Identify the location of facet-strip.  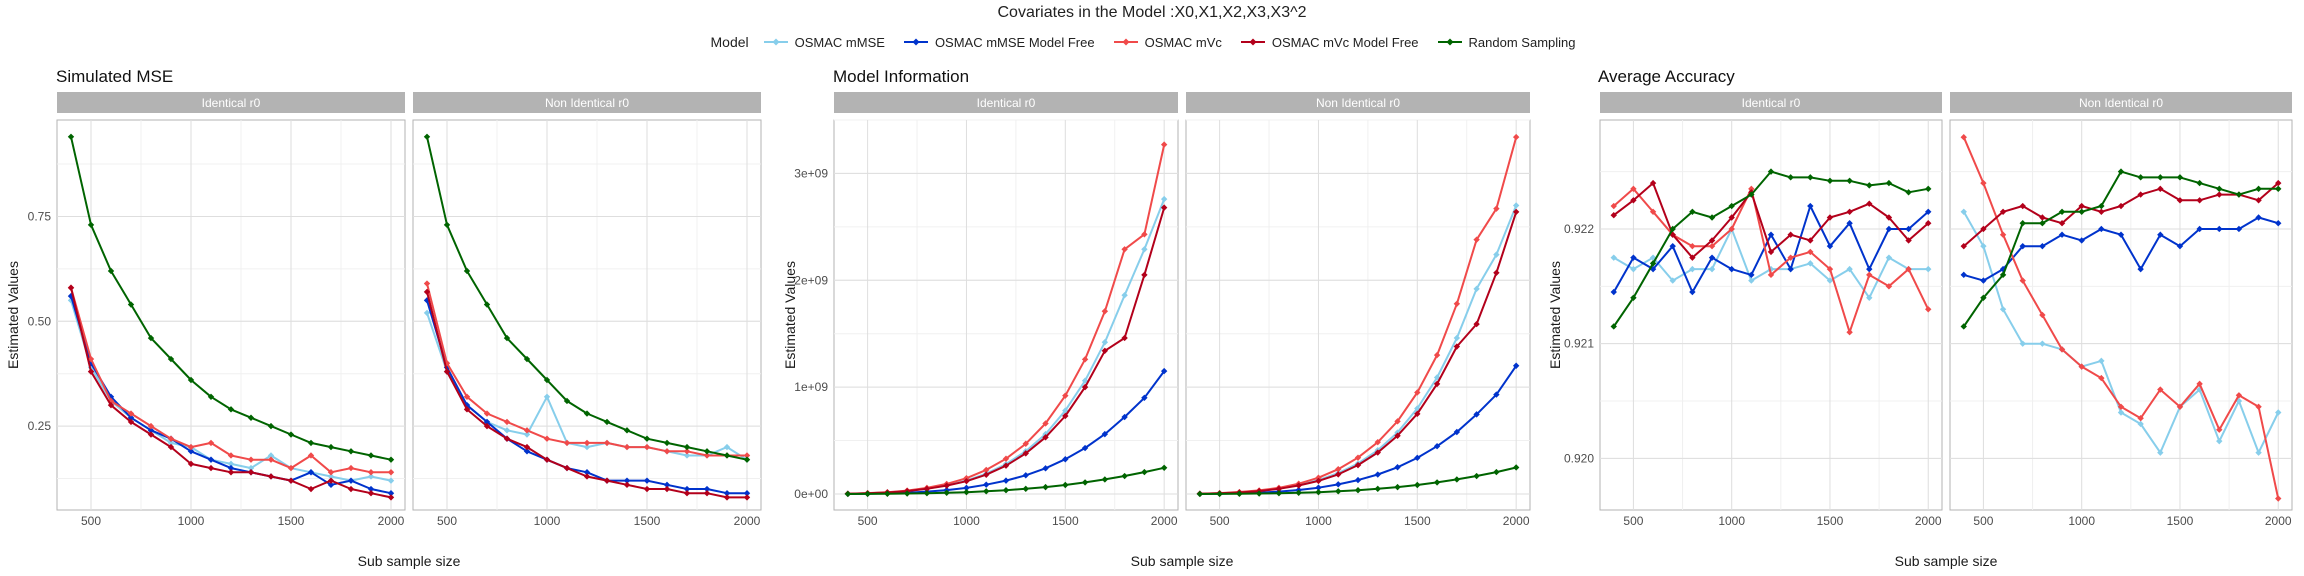
(1771, 102).